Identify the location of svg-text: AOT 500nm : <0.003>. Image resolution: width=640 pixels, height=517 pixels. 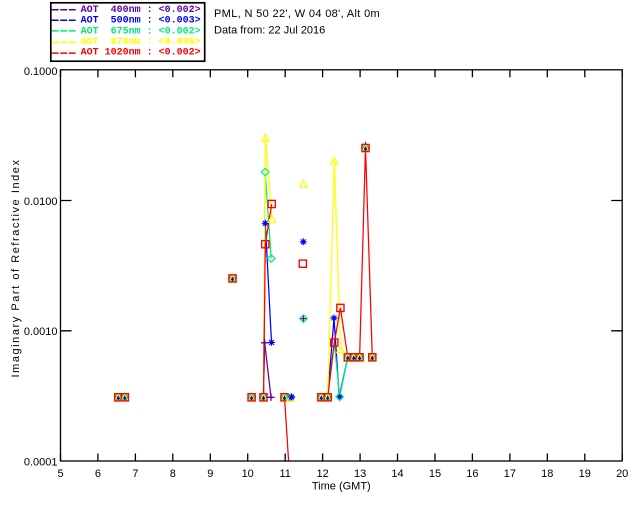
(141, 21).